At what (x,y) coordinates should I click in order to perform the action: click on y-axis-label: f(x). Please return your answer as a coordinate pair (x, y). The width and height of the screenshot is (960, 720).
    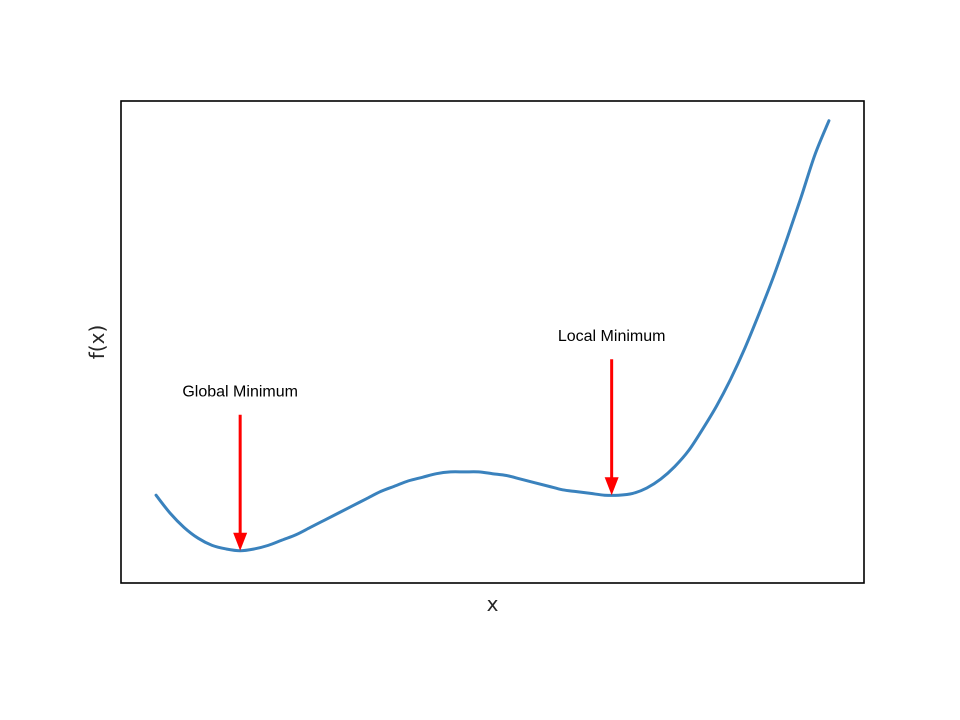
    Looking at the image, I should click on (97, 342).